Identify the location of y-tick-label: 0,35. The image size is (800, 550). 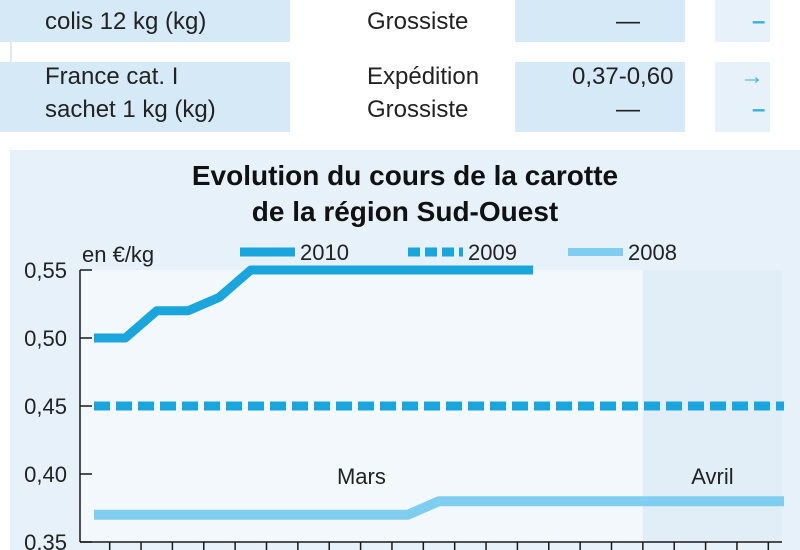
(45, 540).